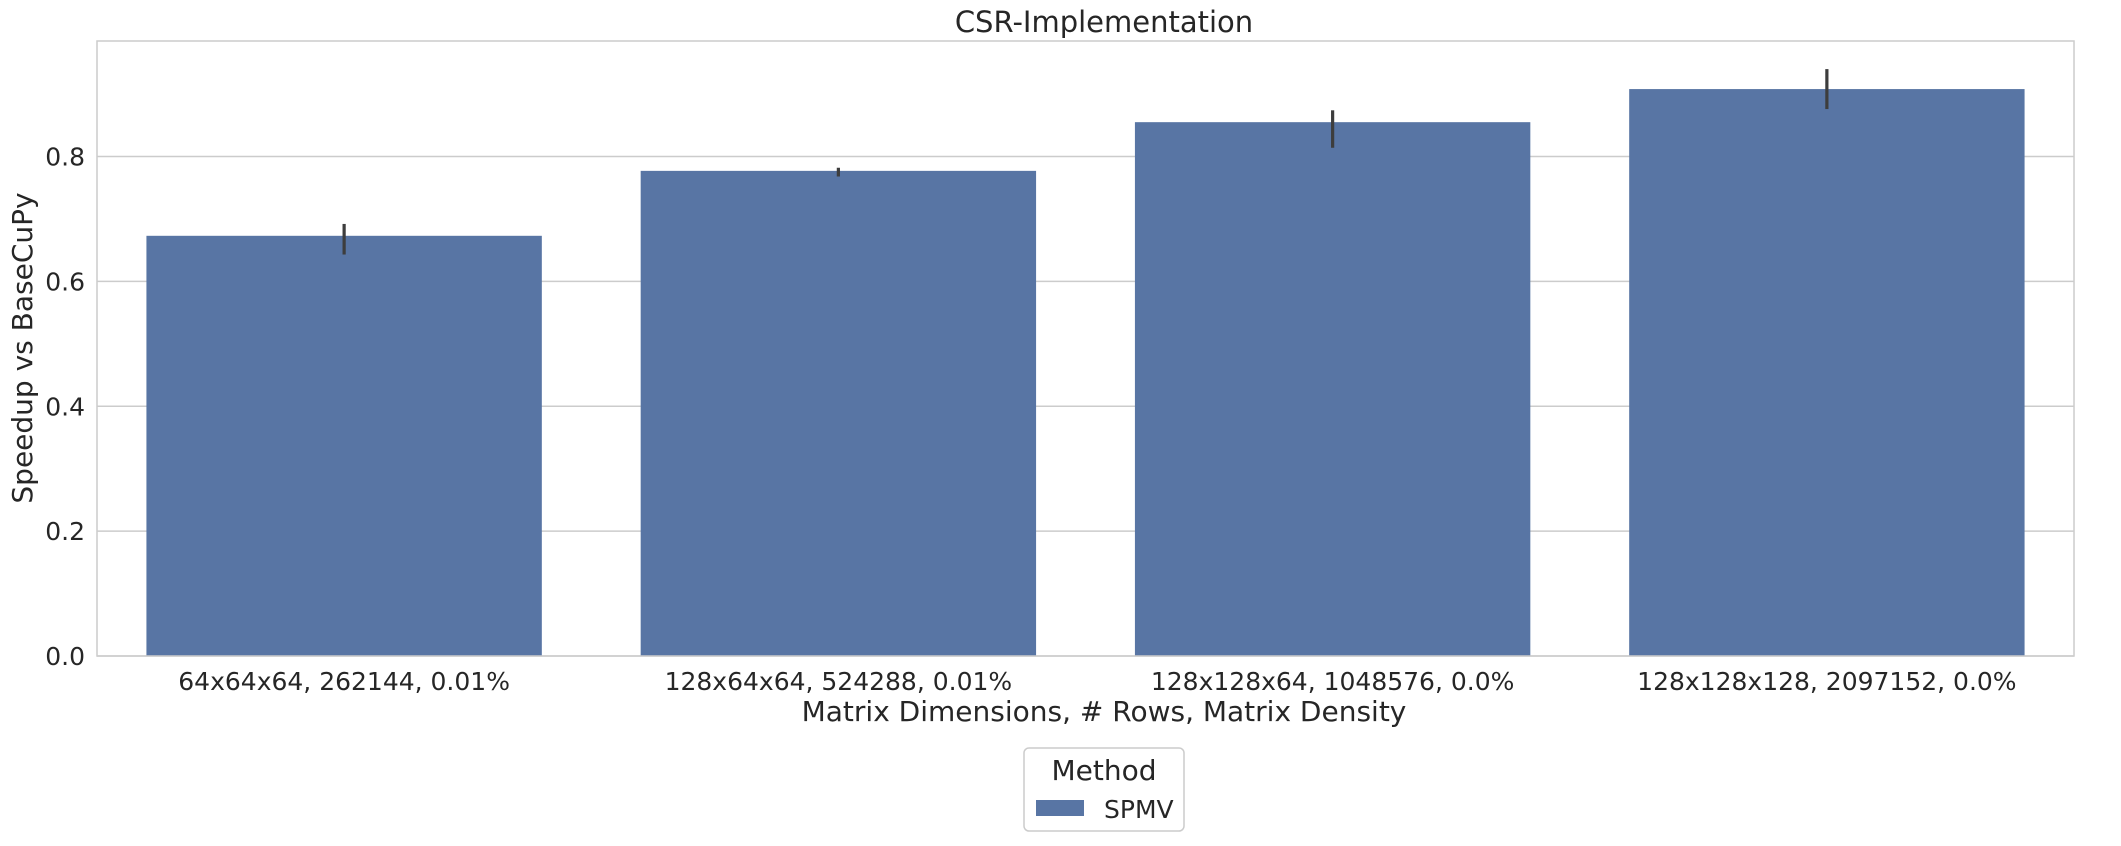 The width and height of the screenshot is (2121, 846). Describe the element at coordinates (1104, 22) in the screenshot. I see `chart-title: CSR-Implementation` at that location.